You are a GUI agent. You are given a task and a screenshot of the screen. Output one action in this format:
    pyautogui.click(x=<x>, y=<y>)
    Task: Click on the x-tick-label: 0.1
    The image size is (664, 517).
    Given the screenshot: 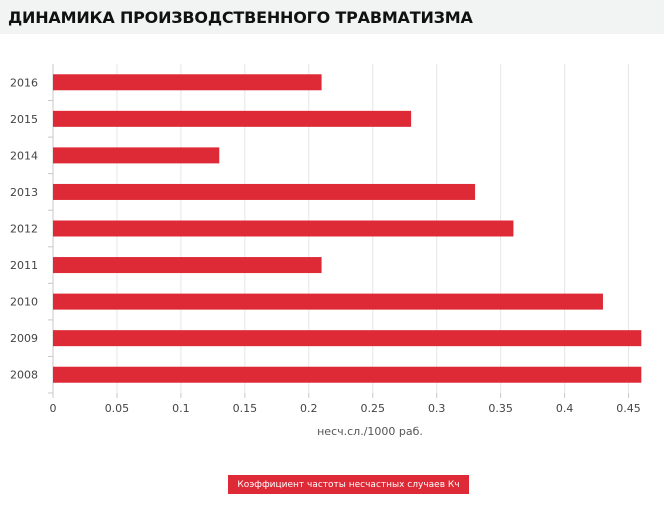 What is the action you would take?
    pyautogui.click(x=181, y=408)
    